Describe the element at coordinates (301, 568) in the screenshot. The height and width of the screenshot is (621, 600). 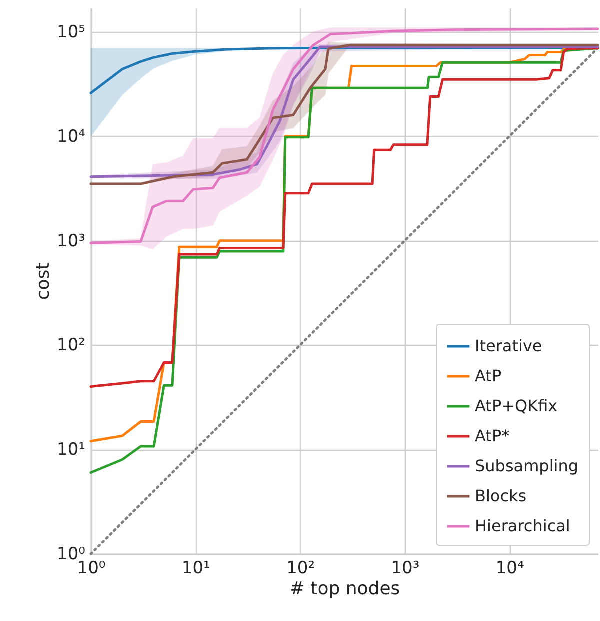
I see `x-tick-label: 10²` at that location.